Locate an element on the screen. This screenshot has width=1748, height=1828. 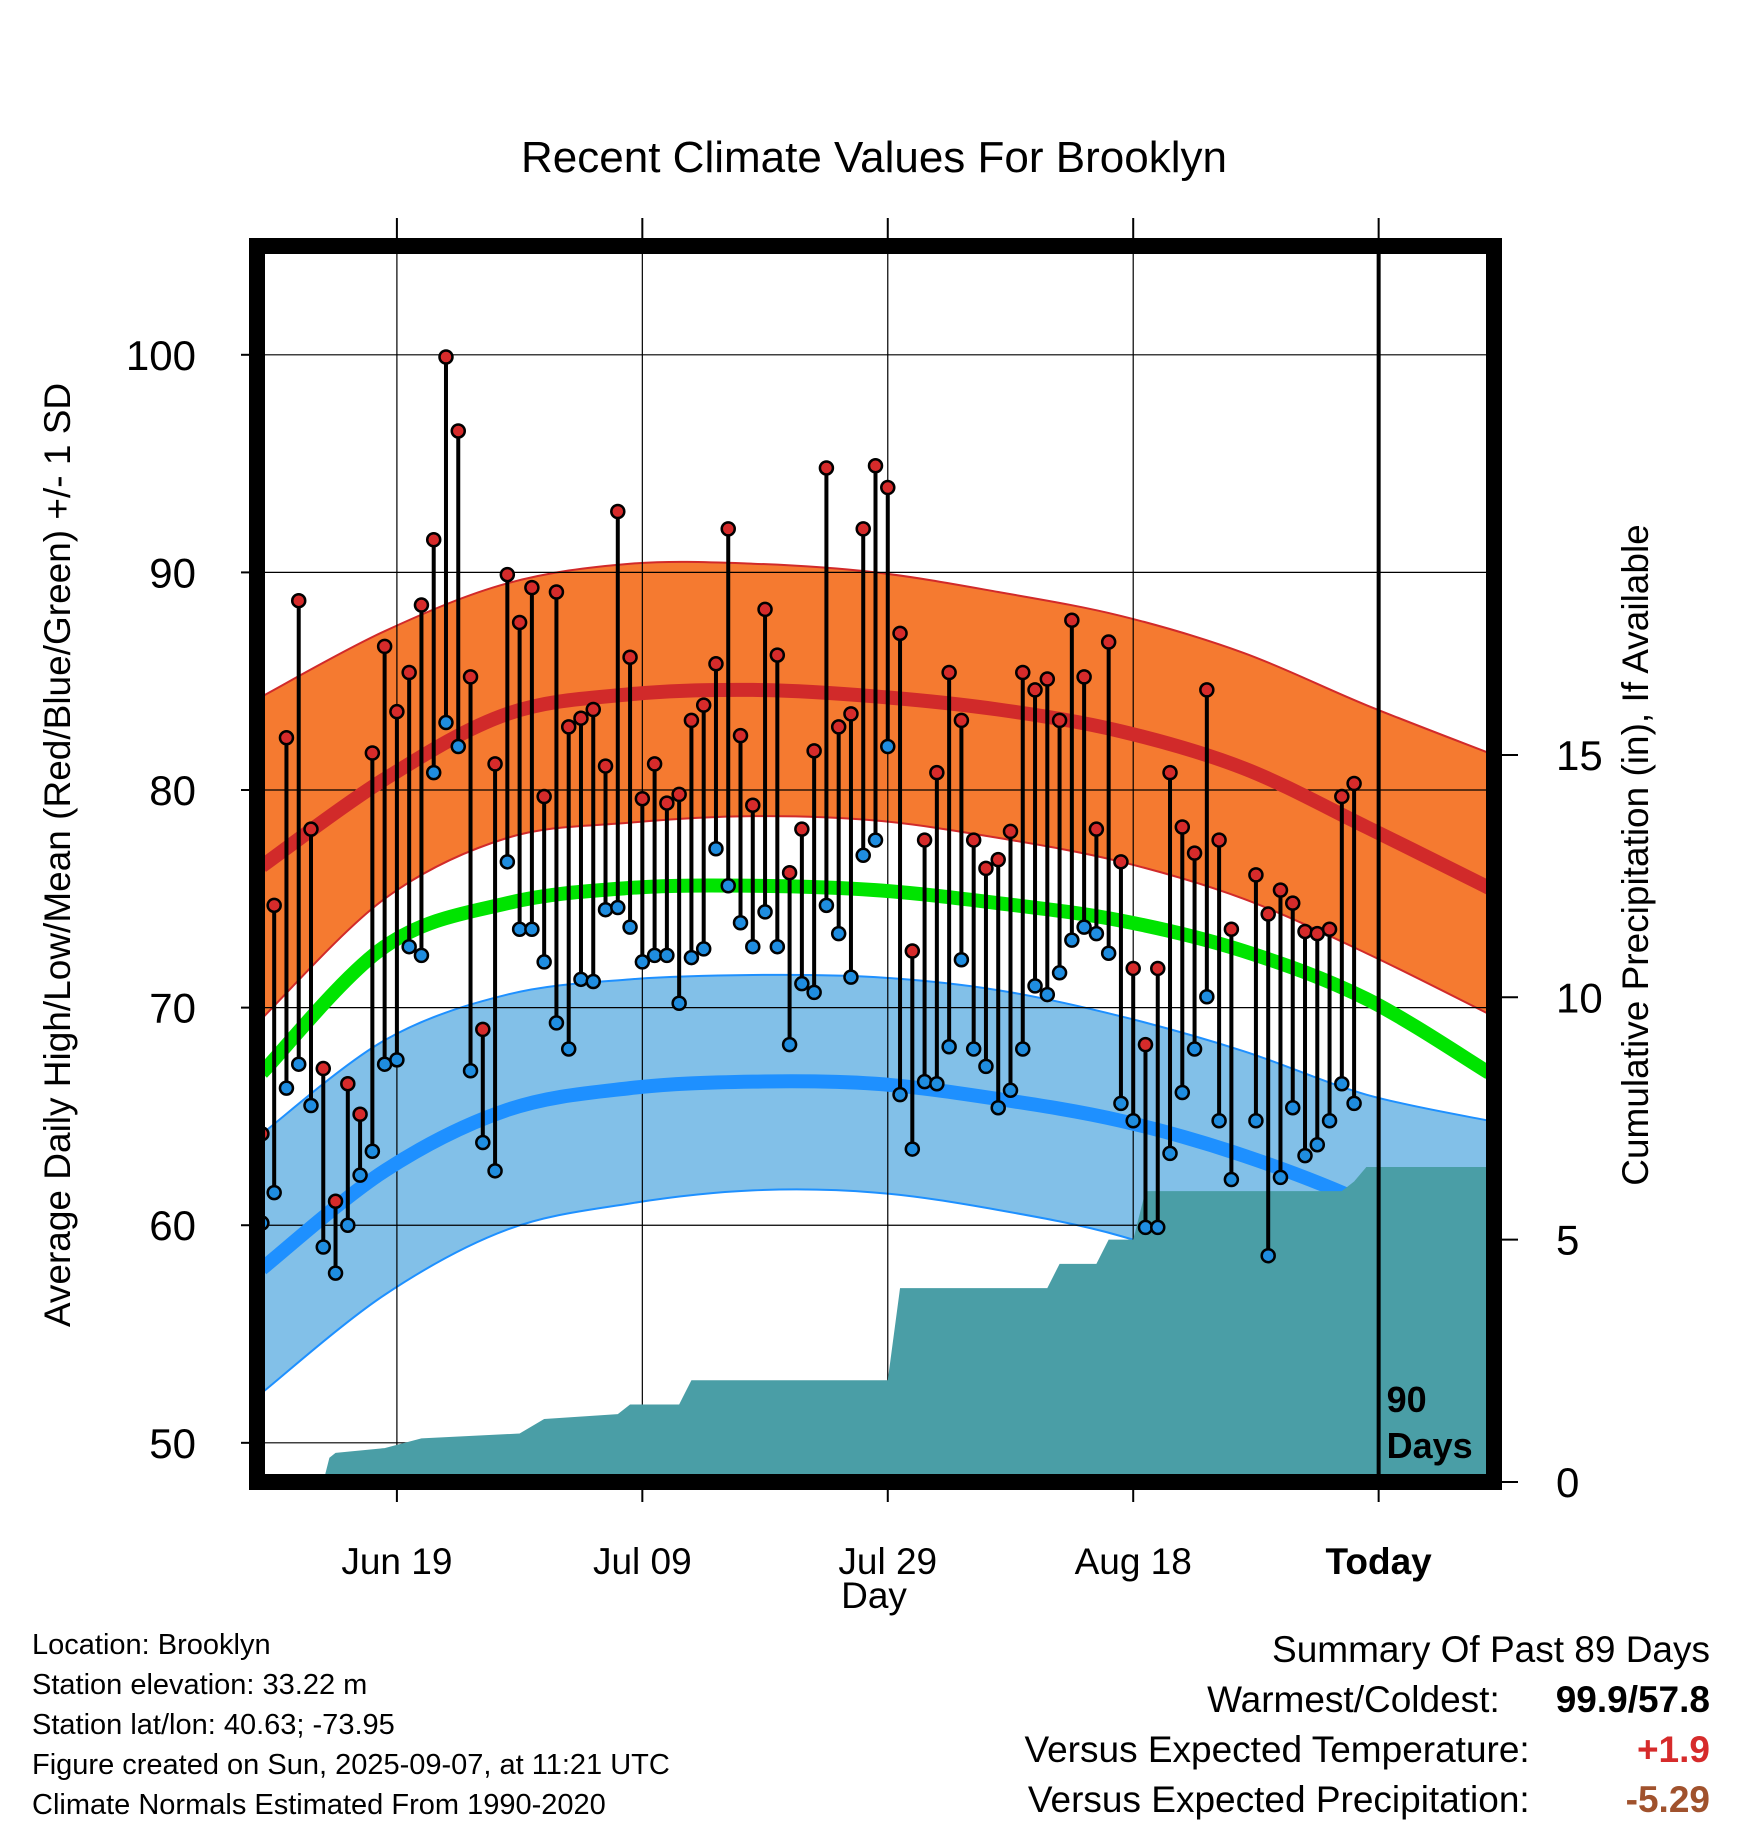
y2-tick-label: 10 is located at coordinates (1579, 997).